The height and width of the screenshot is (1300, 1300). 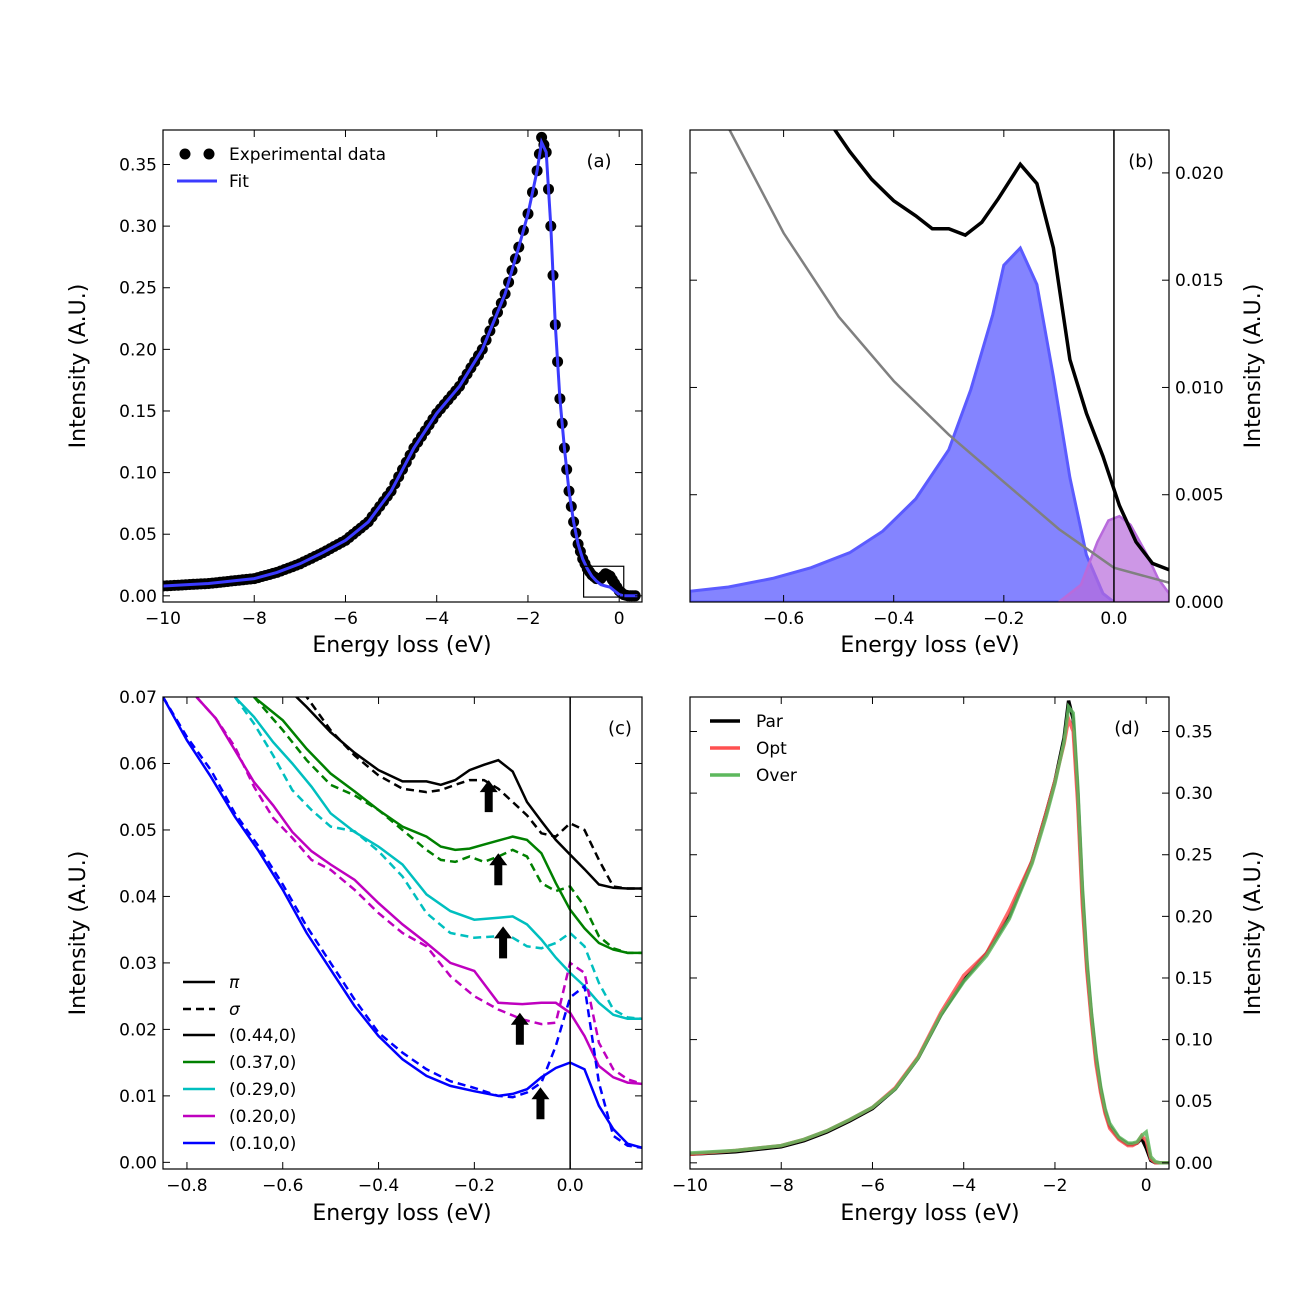 What do you see at coordinates (598, 161) in the screenshot?
I see `panel-a-label: (a)` at bounding box center [598, 161].